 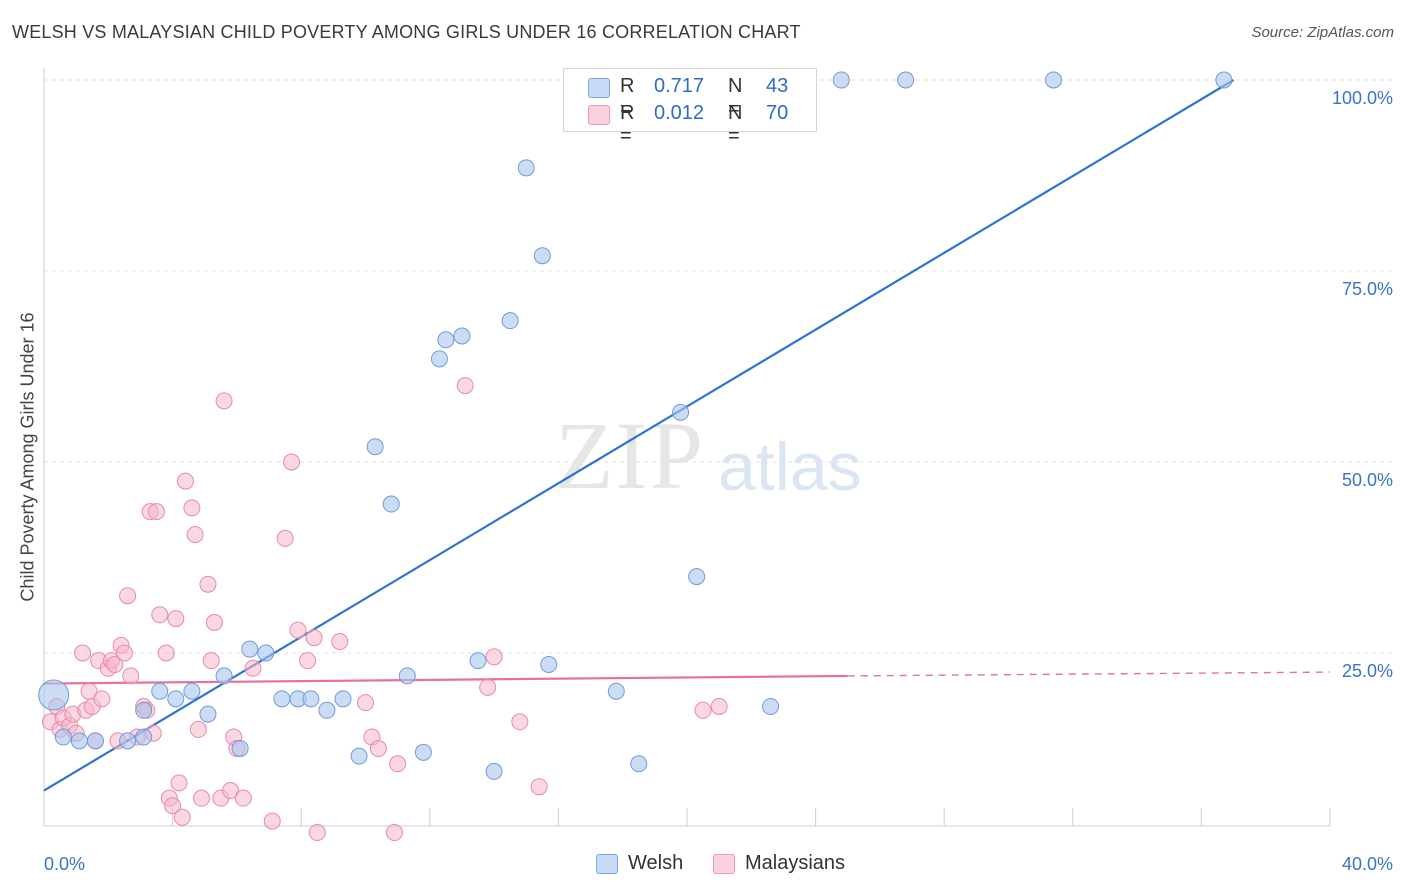 I want to click on malaysian-legend-label: Malaysians, so click(x=795, y=863).